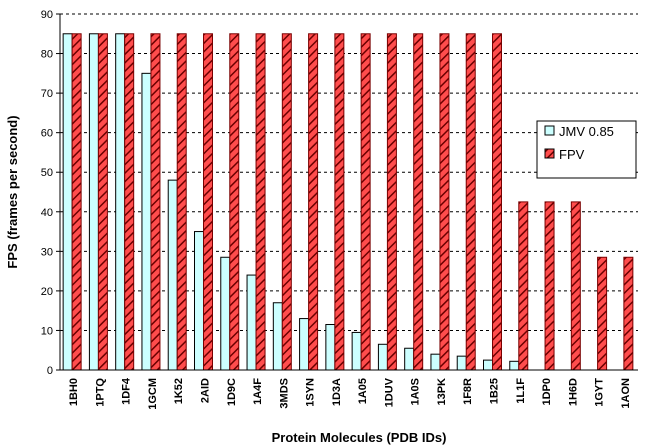  What do you see at coordinates (497, 202) in the screenshot?
I see `fpv-bar-1b25` at bounding box center [497, 202].